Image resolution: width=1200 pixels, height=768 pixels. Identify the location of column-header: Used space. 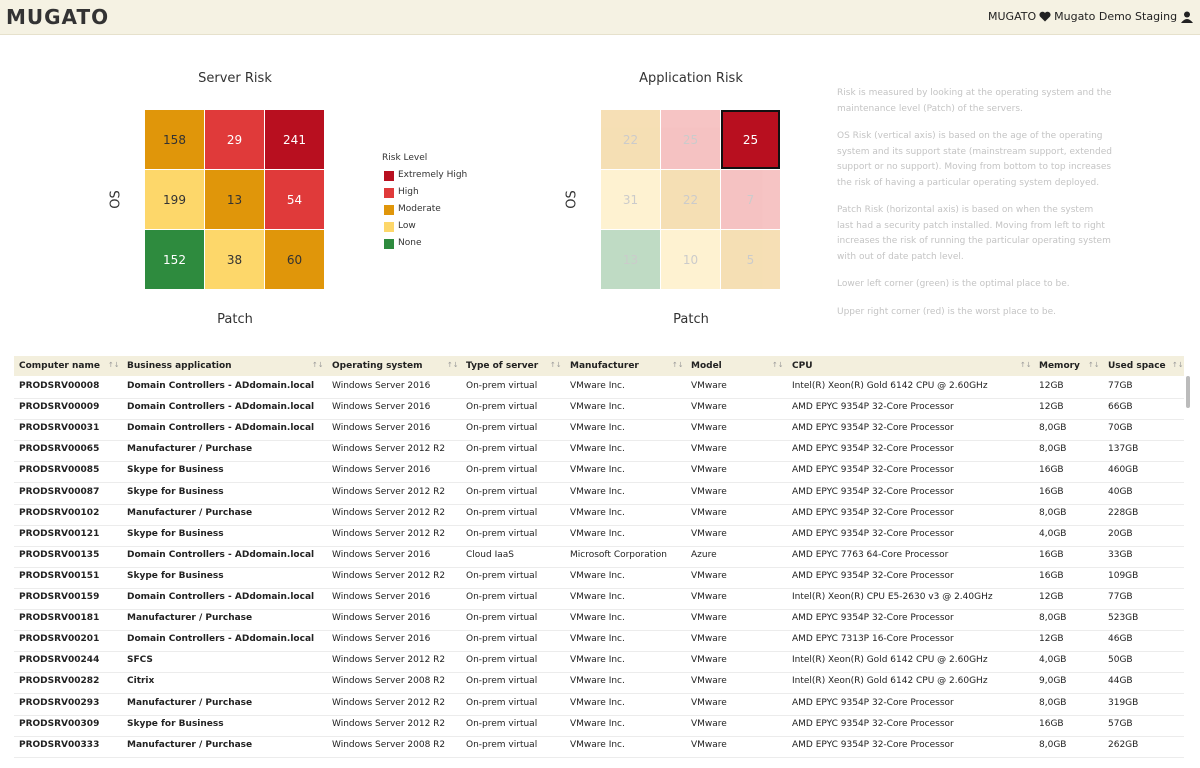
(1137, 366).